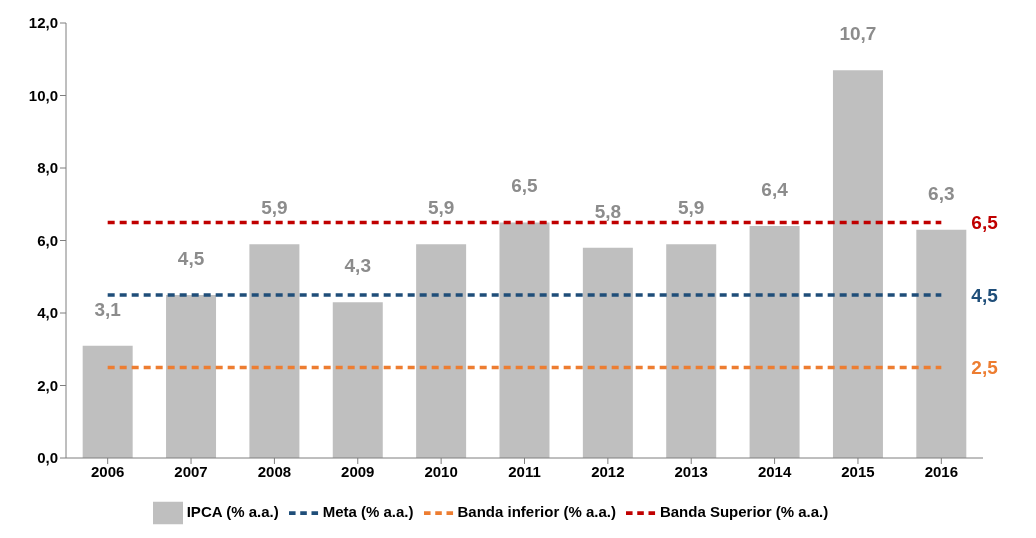  Describe the element at coordinates (524, 471) in the screenshot. I see `x-tick-label: 2011` at that location.